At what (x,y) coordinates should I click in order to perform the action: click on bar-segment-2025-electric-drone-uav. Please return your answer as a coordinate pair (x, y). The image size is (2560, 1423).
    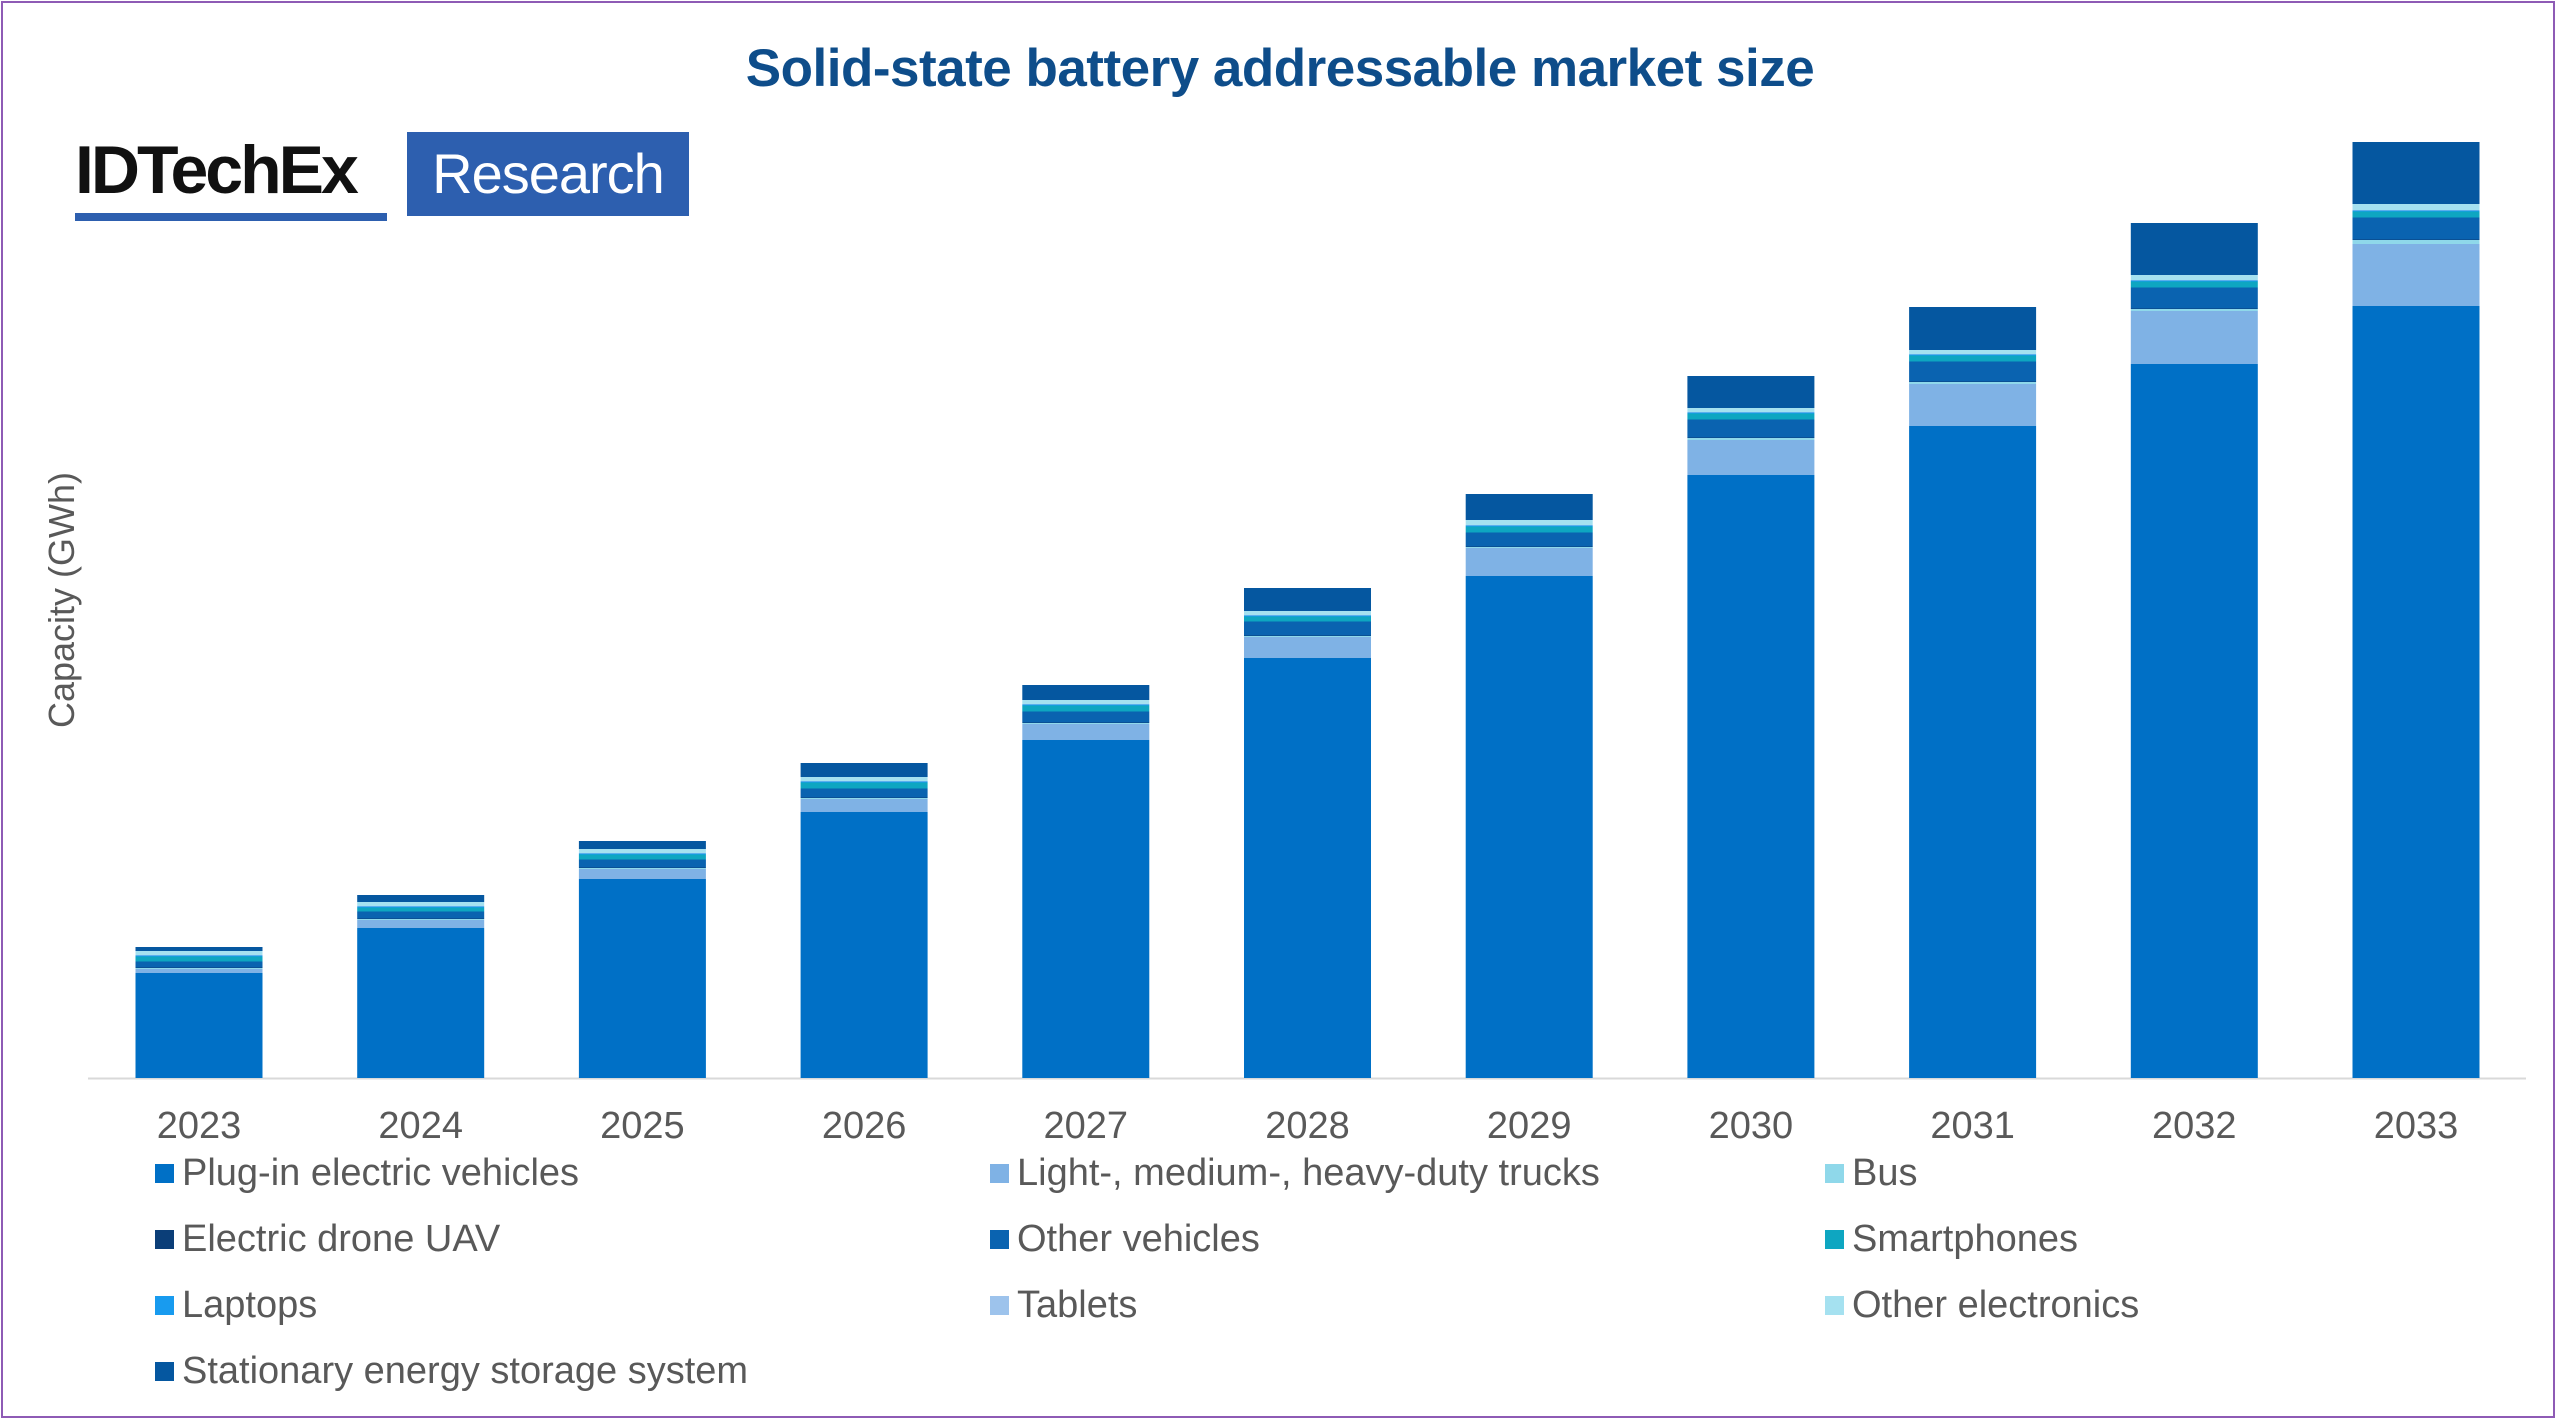
    Looking at the image, I should click on (642, 867).